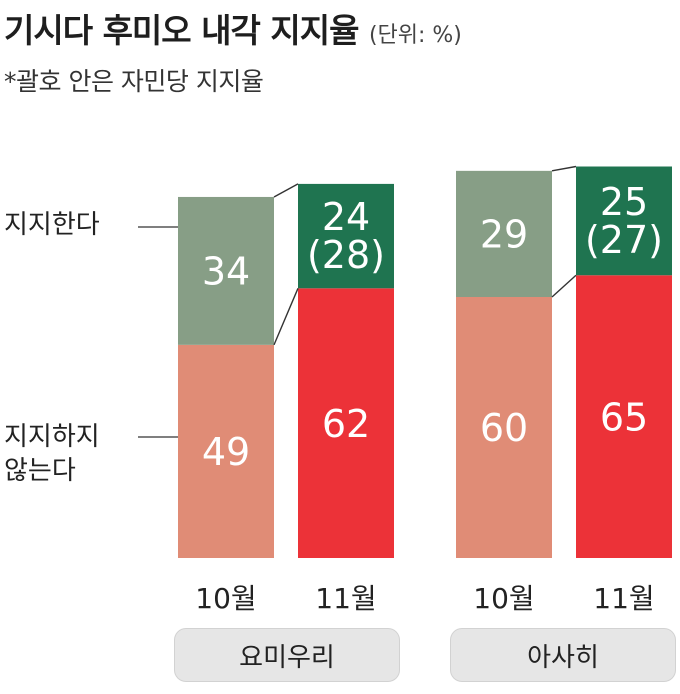 The image size is (680, 694). What do you see at coordinates (624, 202) in the screenshot?
I see `data-label-support-3: 25` at bounding box center [624, 202].